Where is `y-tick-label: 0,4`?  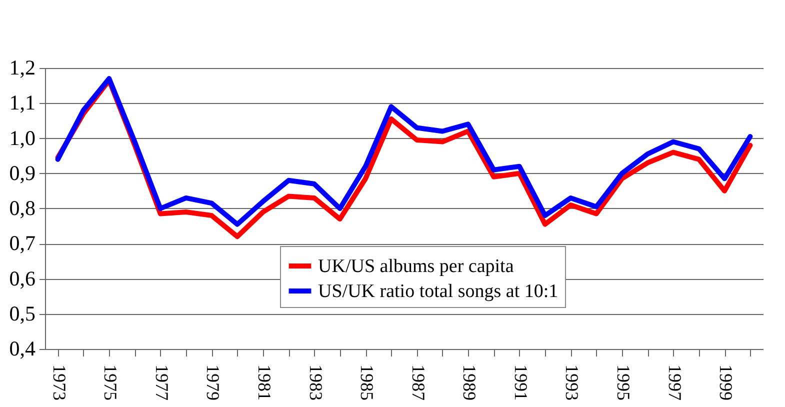
y-tick-label: 0,4 is located at coordinates (22, 348).